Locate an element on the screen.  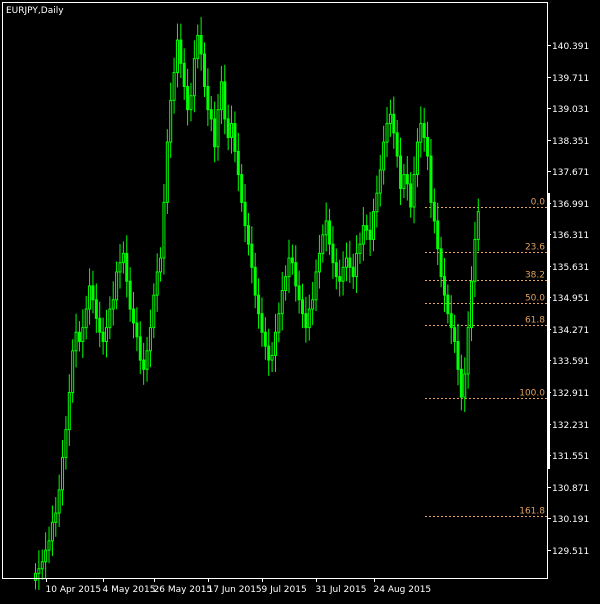
y-tick-label: 134.951 is located at coordinates (570, 299).